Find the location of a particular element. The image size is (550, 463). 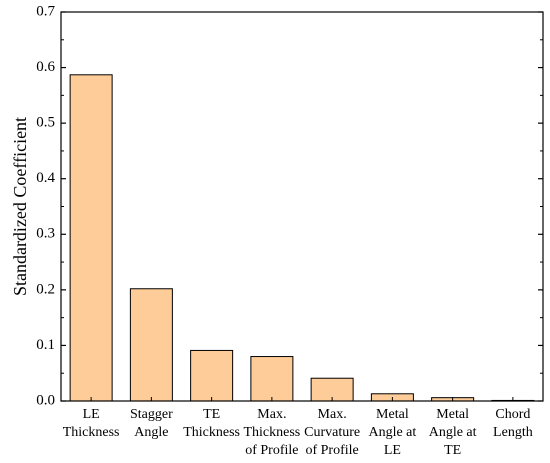

x-category-label: Max. Curvature of Profile is located at coordinates (332, 432).